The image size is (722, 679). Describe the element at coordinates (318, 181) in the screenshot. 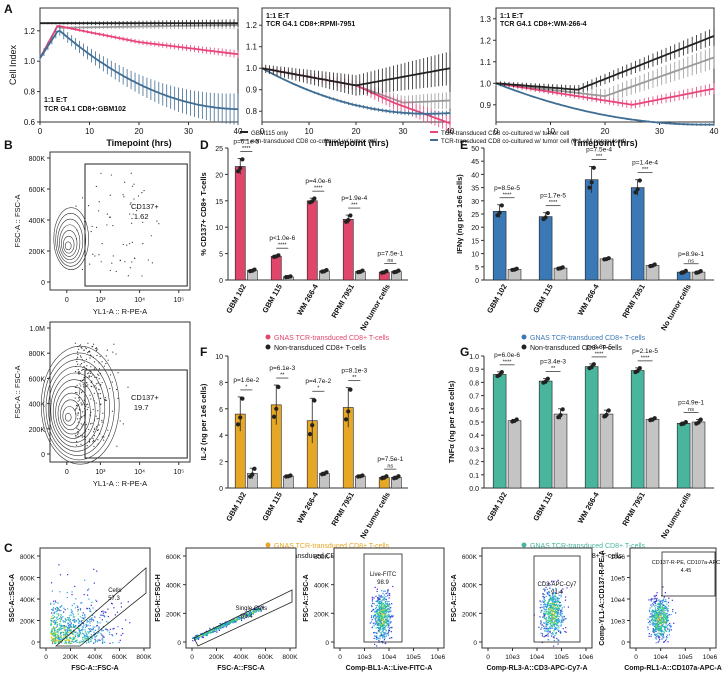

I see `p-value-label: p=4.0e-6` at that location.